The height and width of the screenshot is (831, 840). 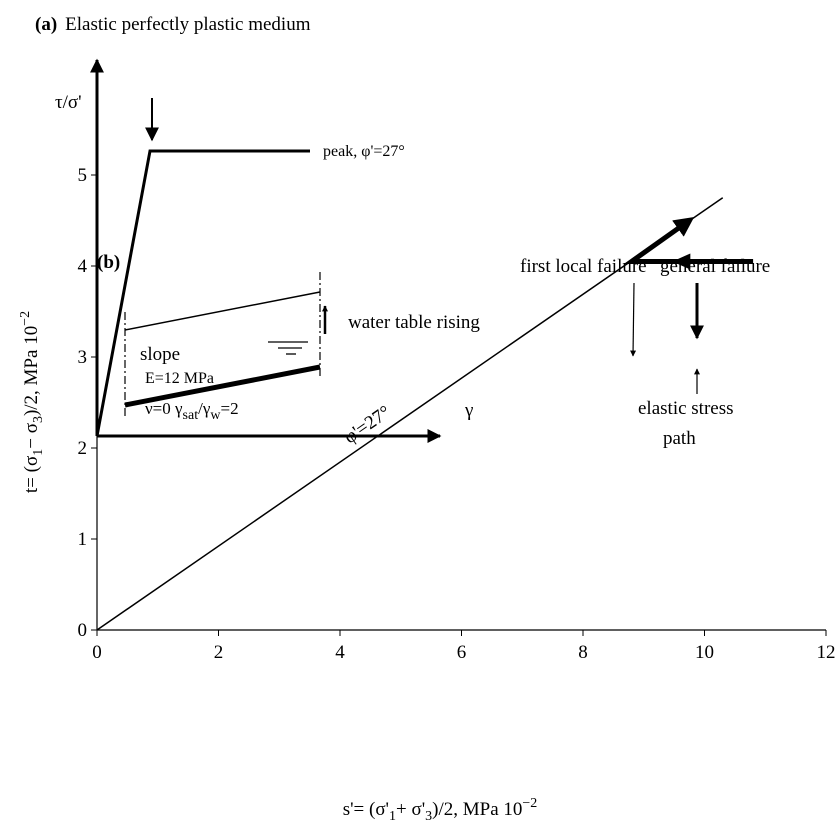 I want to click on y-tick-label: 2, so click(x=83, y=448).